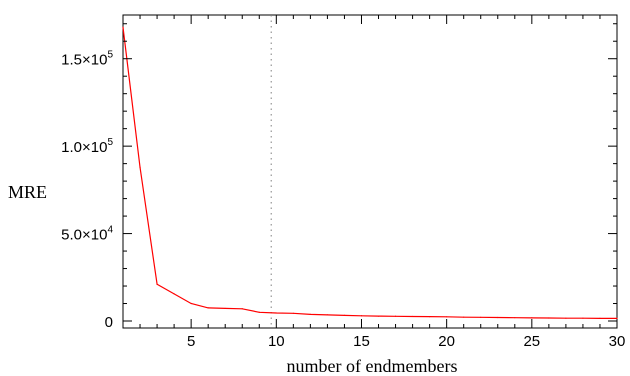 The image size is (630, 376). What do you see at coordinates (87, 234) in the screenshot?
I see `y-tick-label: 5.0×10⁴` at bounding box center [87, 234].